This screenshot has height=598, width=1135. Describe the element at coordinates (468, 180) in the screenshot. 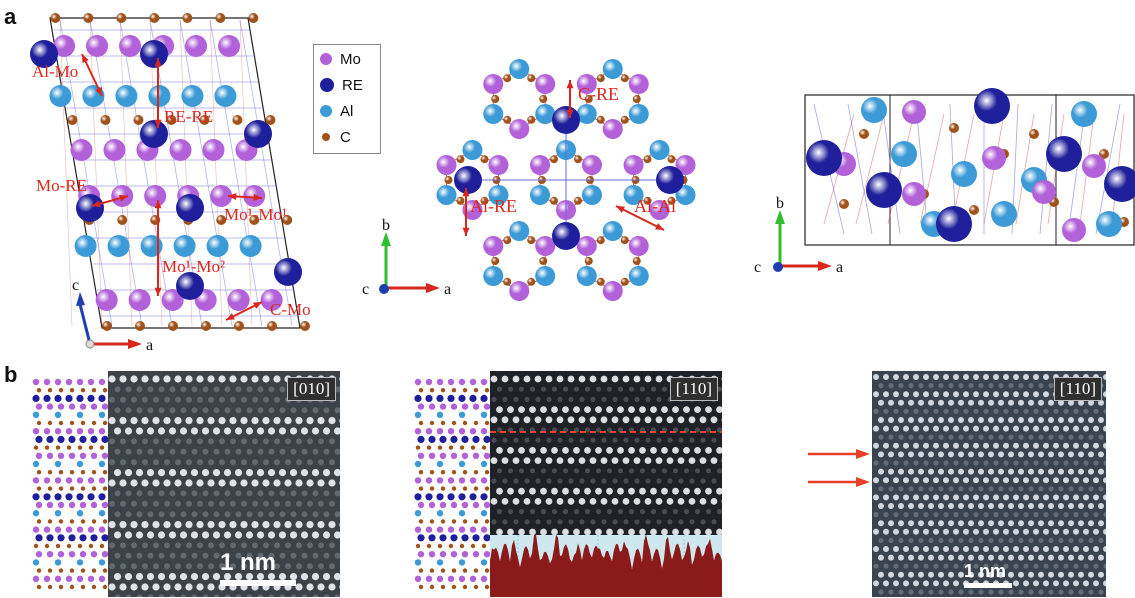

I see `re-atom` at that location.